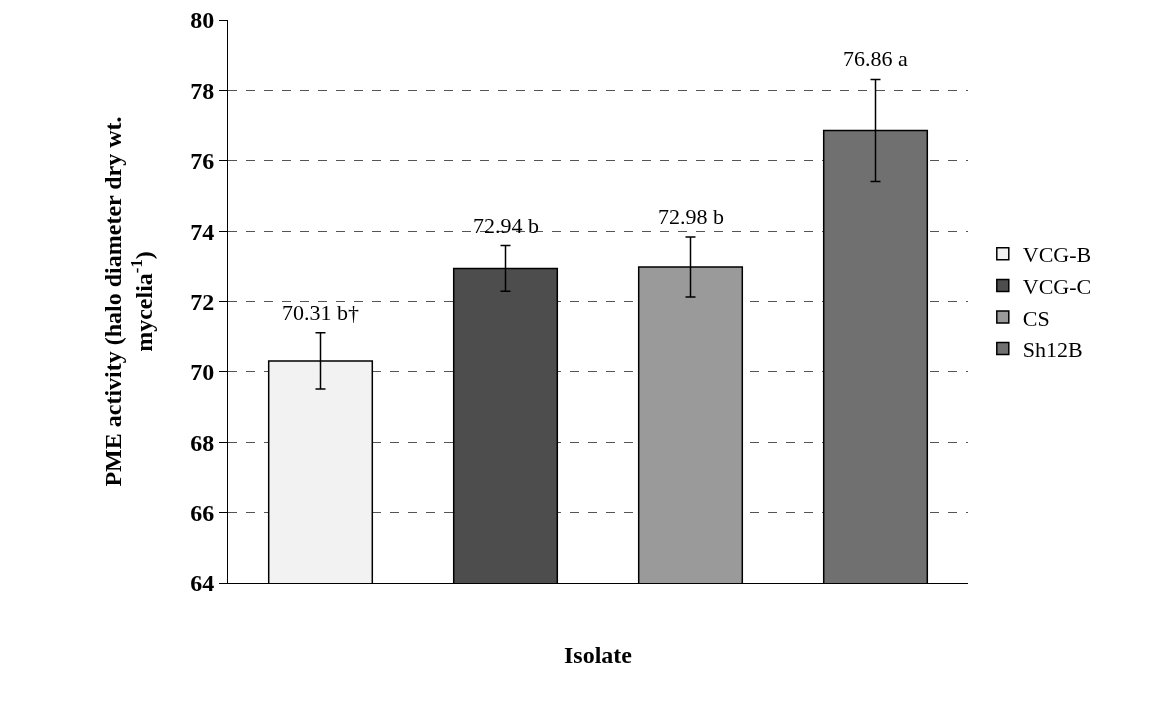 This screenshot has height=713, width=1158. I want to click on y-tick-label: 68, so click(202, 442).